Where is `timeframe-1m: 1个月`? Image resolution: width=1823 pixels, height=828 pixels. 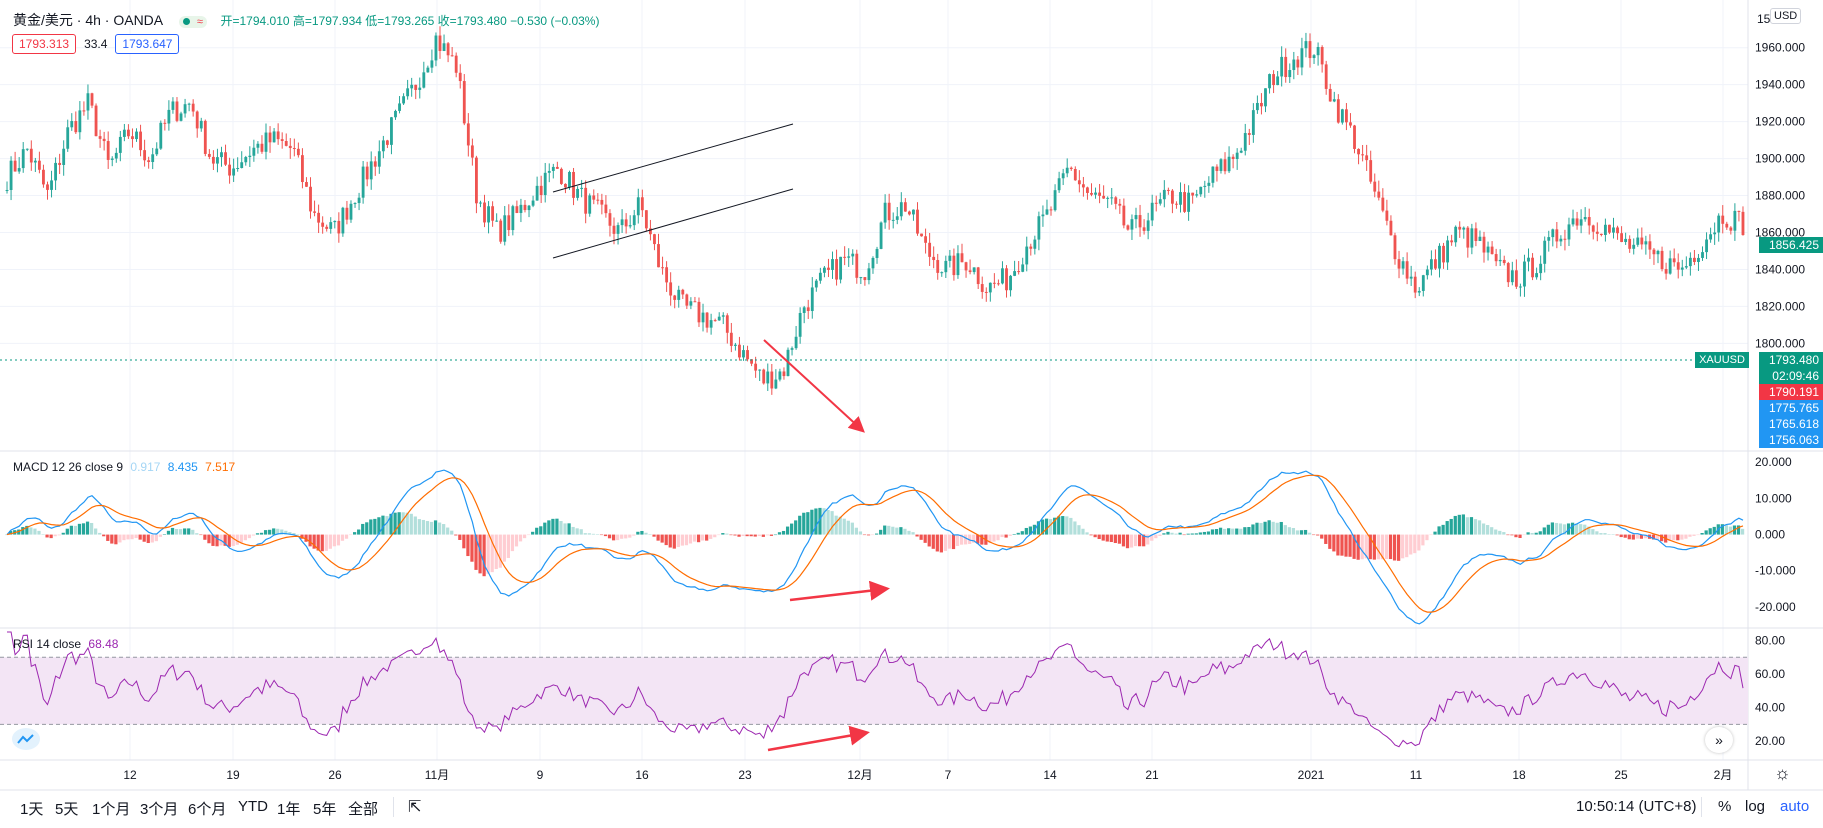
timeframe-1m: 1个月 is located at coordinates (111, 809).